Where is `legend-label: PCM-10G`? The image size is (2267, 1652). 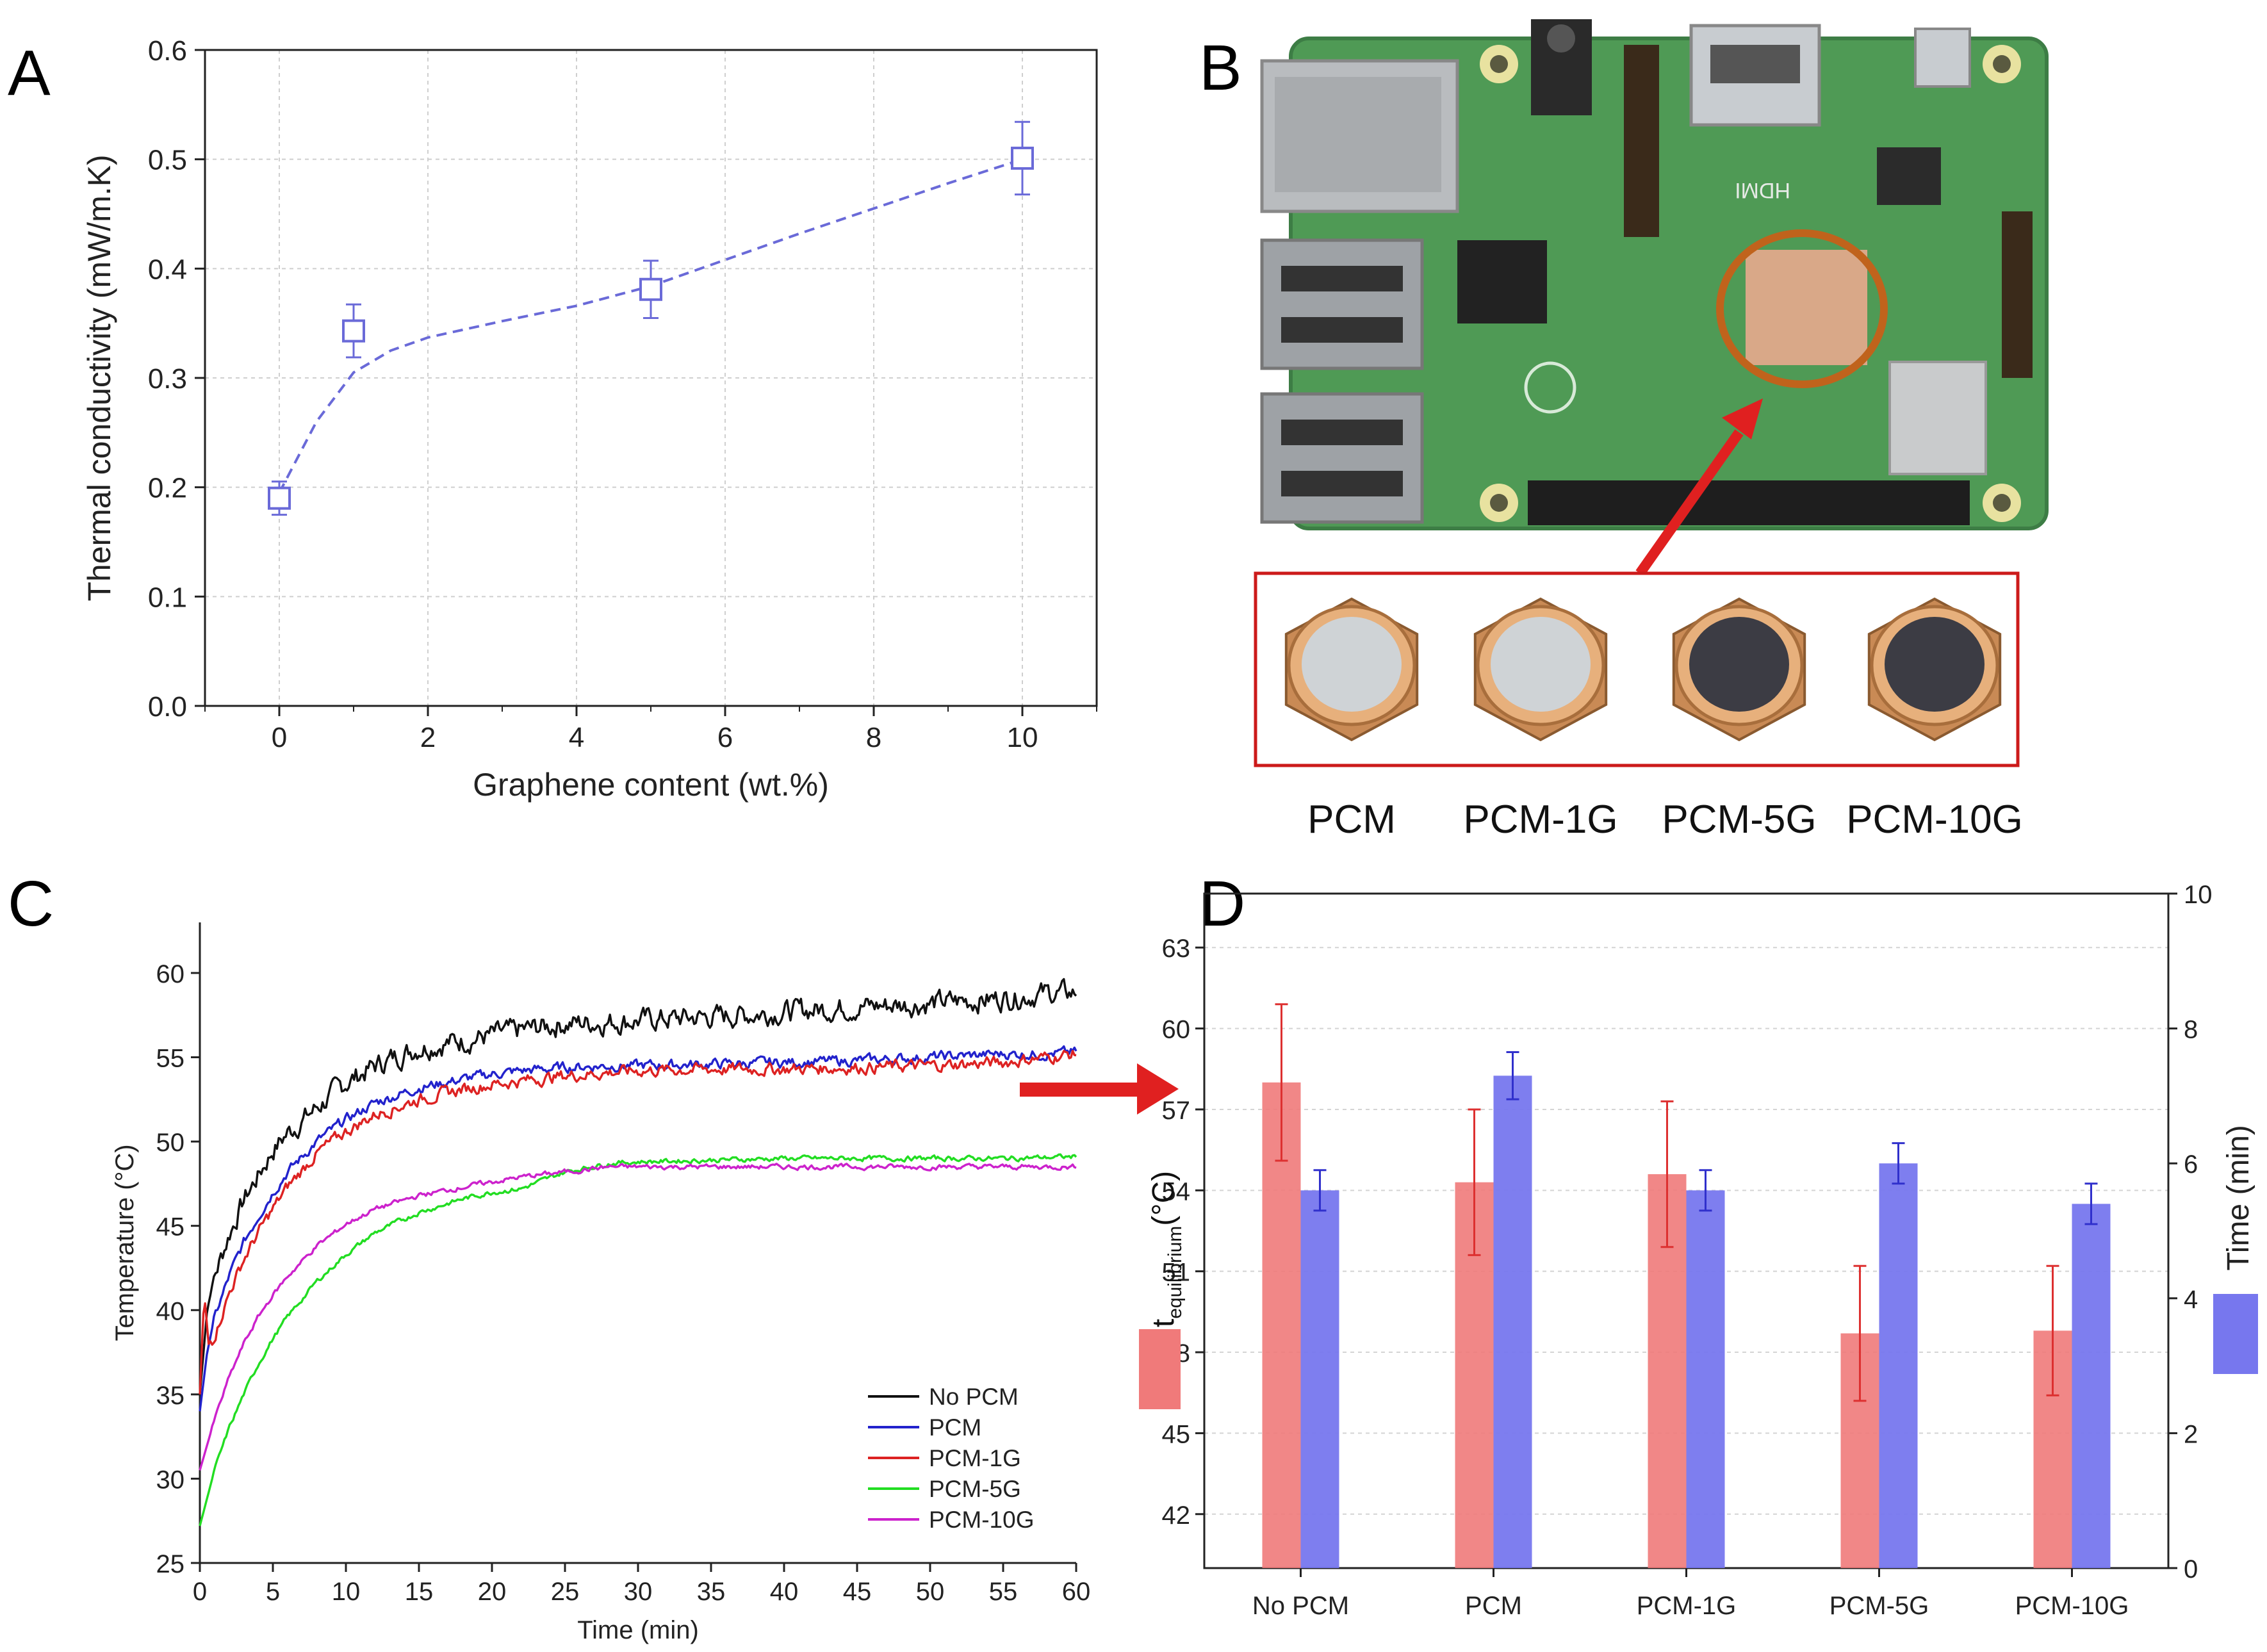
legend-label: PCM-10G is located at coordinates (982, 1520).